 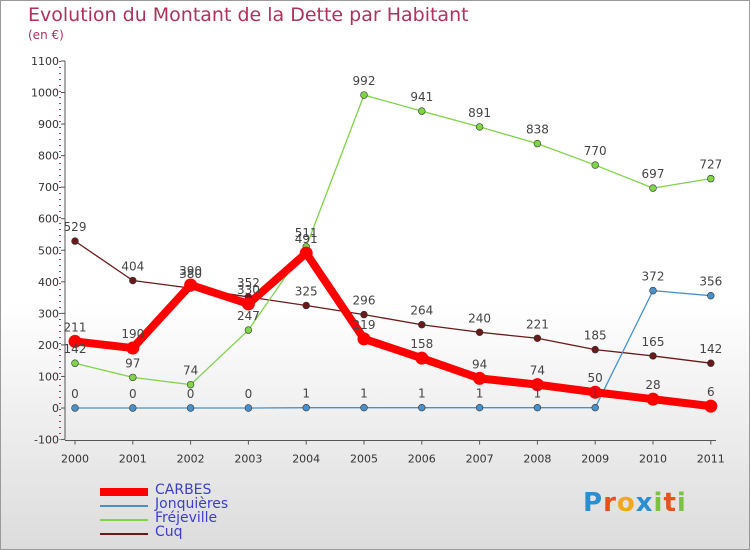 What do you see at coordinates (480, 459) in the screenshot?
I see `x-tick-label: 2007` at bounding box center [480, 459].